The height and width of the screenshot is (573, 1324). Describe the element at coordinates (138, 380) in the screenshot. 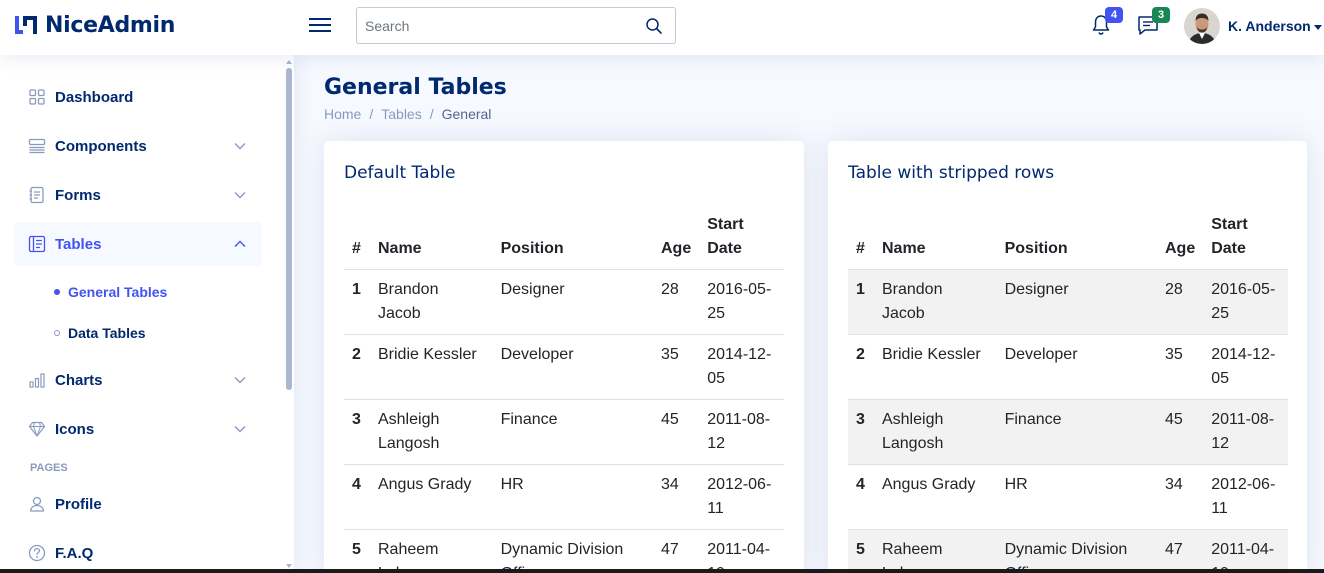

I see `sidebar-item-charts: Charts` at that location.